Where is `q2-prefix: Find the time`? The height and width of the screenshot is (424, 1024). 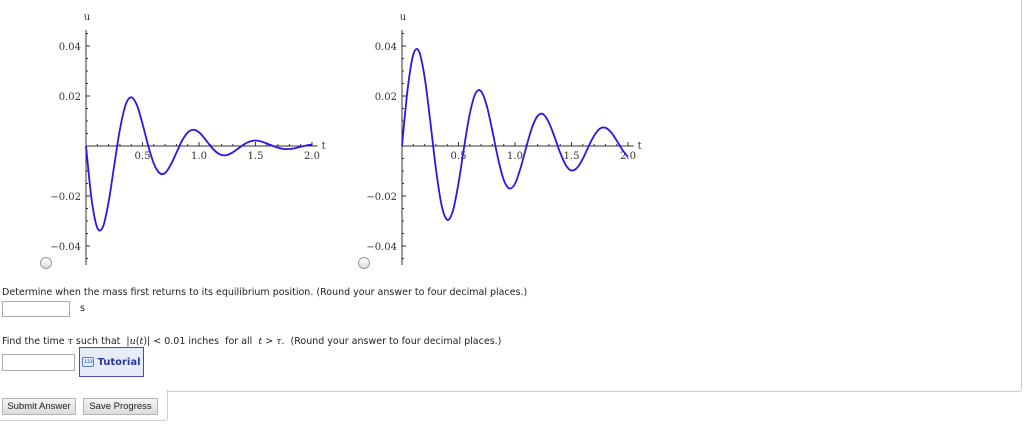
q2-prefix: Find the time is located at coordinates (35, 341).